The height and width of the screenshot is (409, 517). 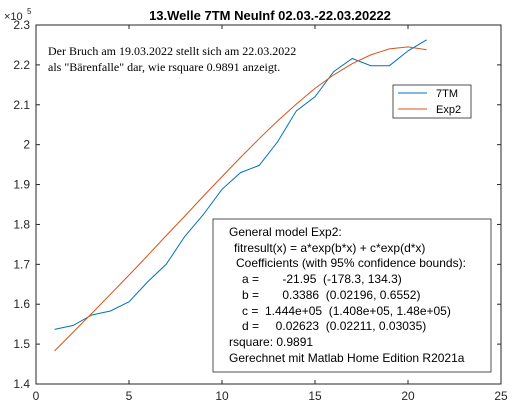 What do you see at coordinates (21, 65) in the screenshot?
I see `y-tick-label: 2.2` at bounding box center [21, 65].